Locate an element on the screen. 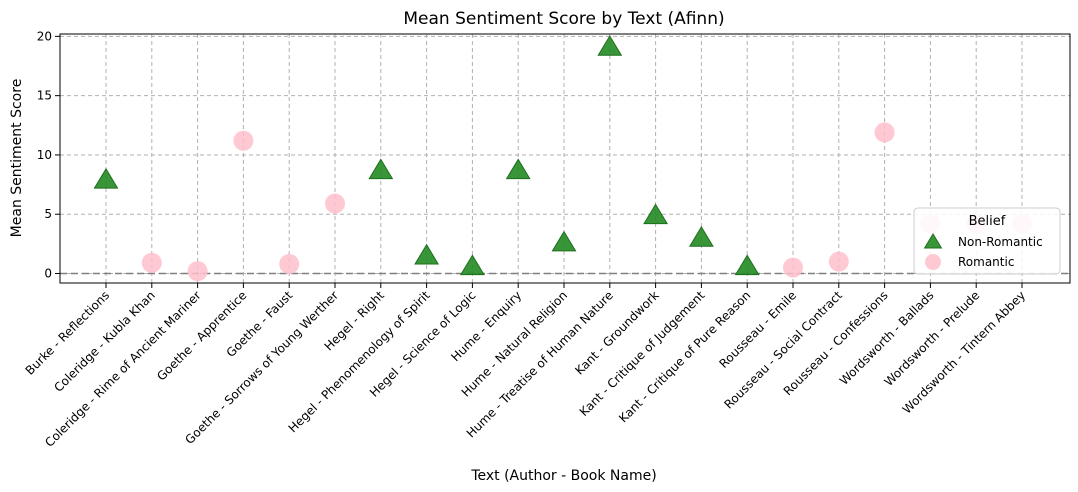 Image resolution: width=1078 pixels, height=492 pixels. y-tick-label: 10 is located at coordinates (44, 155).